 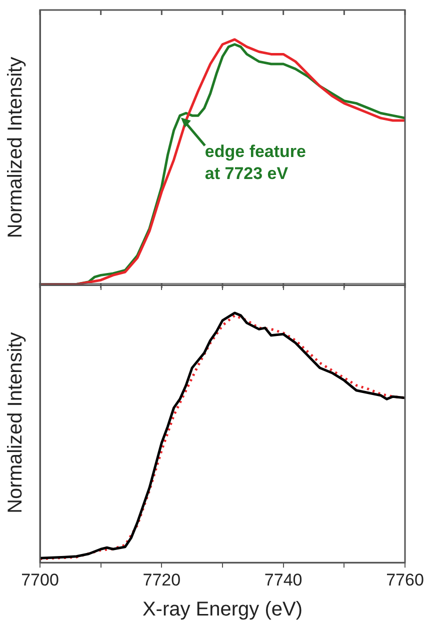 I want to click on x-tick-label: 7760, so click(x=405, y=580).